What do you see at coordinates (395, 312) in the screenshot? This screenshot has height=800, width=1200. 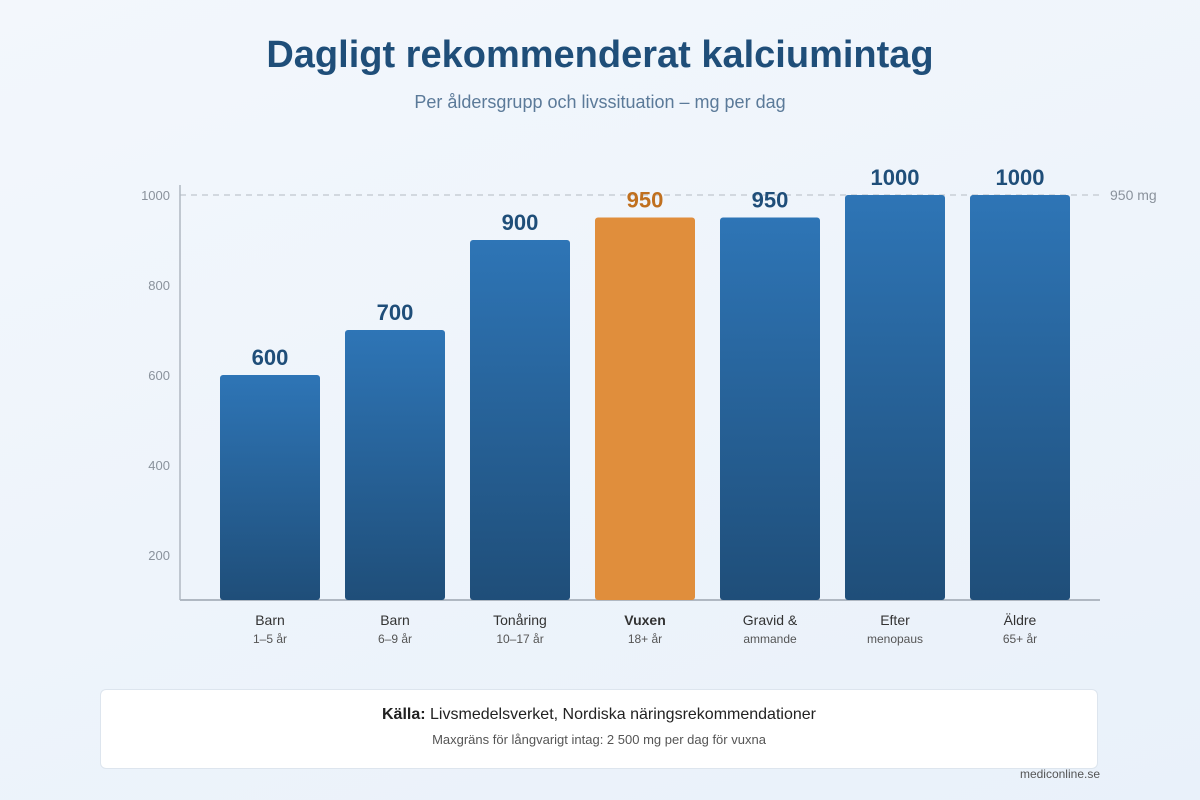 I see `bar-value-label: 700` at bounding box center [395, 312].